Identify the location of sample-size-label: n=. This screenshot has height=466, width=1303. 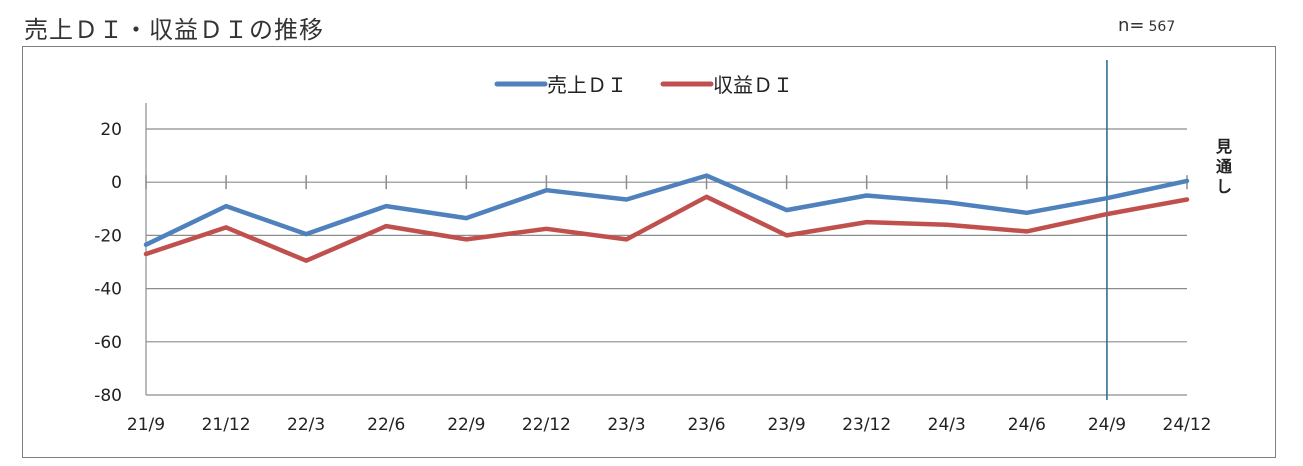
(1131, 25).